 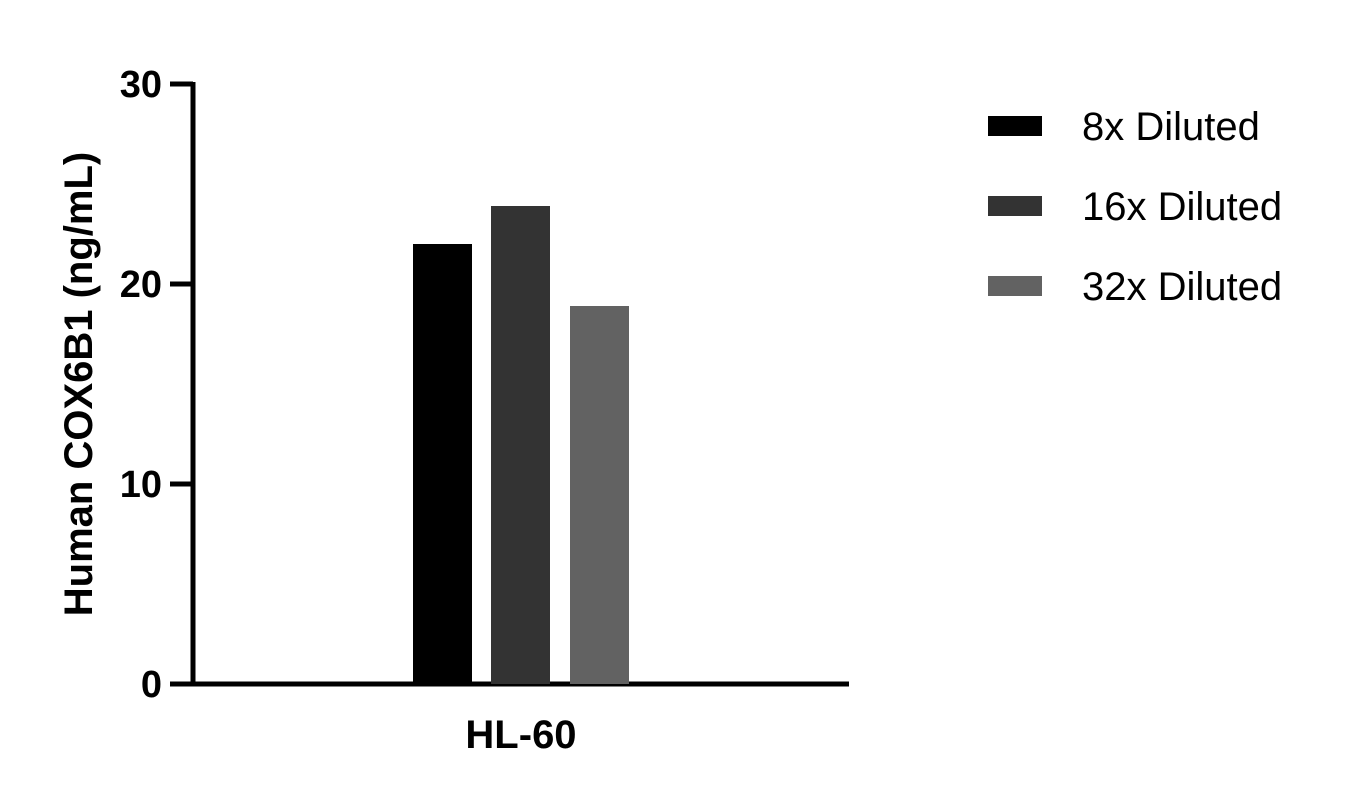 What do you see at coordinates (141, 85) in the screenshot?
I see `y-tick-label: 30` at bounding box center [141, 85].